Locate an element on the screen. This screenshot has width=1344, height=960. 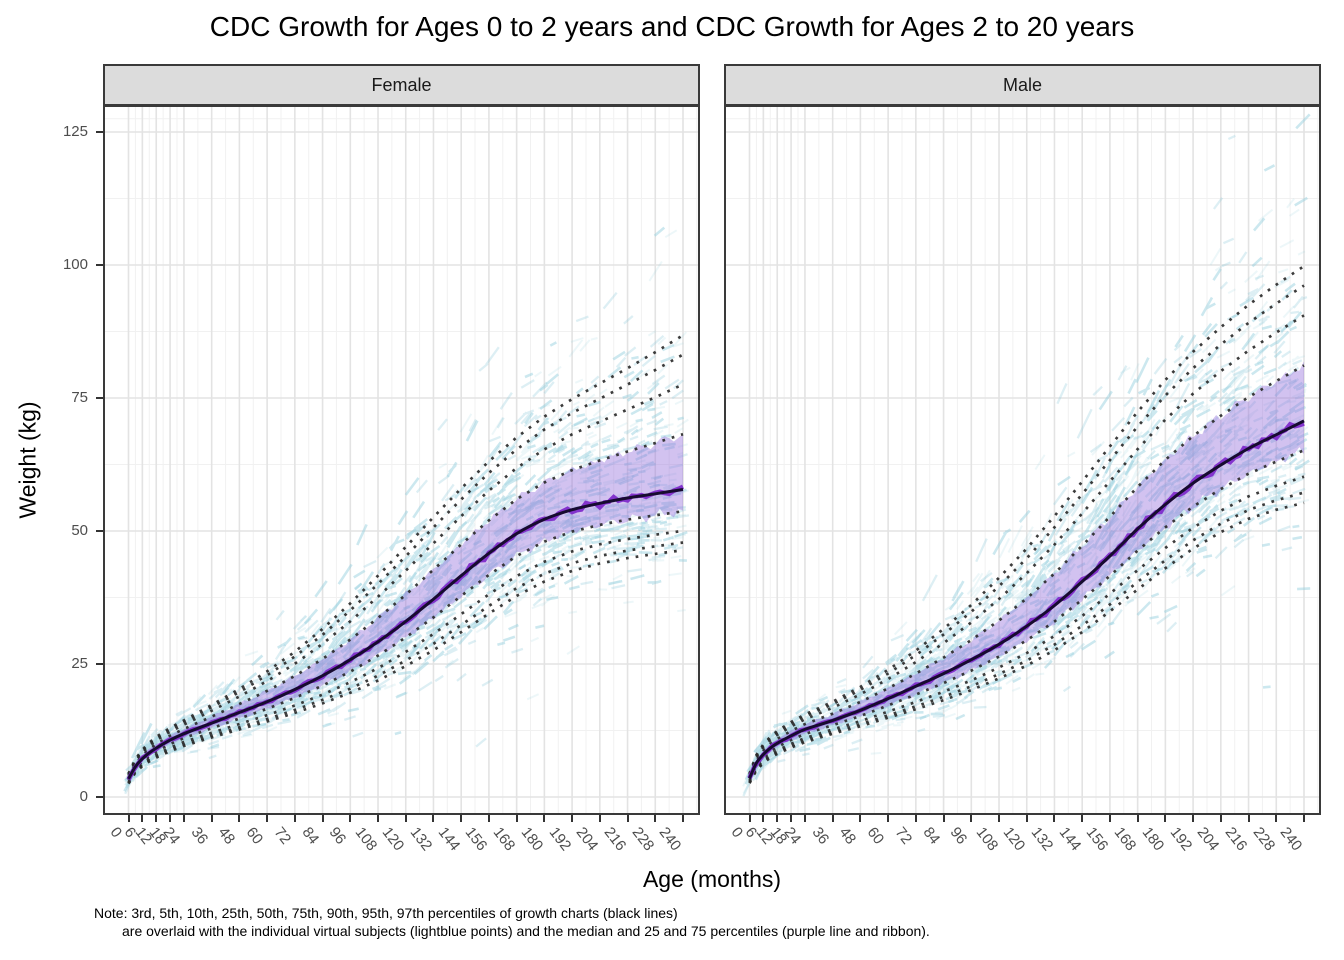
y-tick-label: 0 is located at coordinates (83, 796).